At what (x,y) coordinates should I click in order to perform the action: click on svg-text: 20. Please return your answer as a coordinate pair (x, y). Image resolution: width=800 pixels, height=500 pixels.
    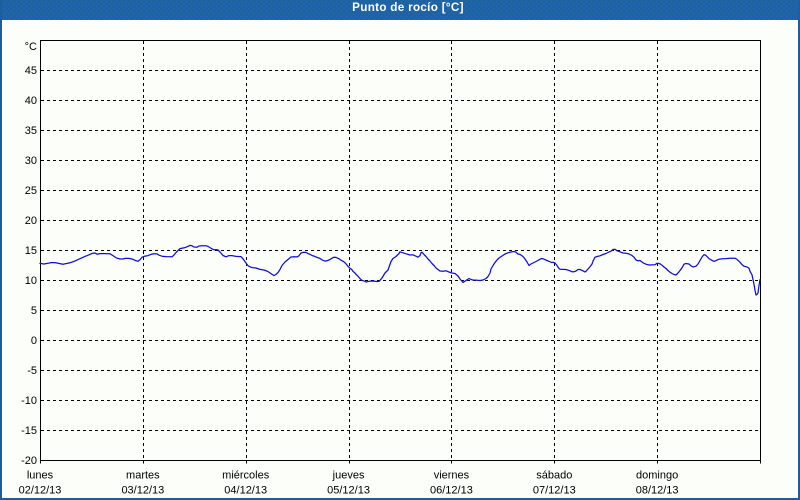
    Looking at the image, I should click on (31, 221).